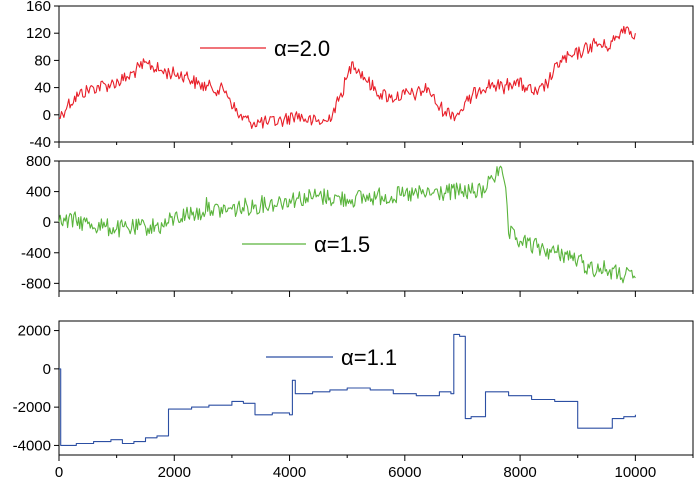  Describe the element at coordinates (404, 472) in the screenshot. I see `x-tick-label: 6000` at that location.